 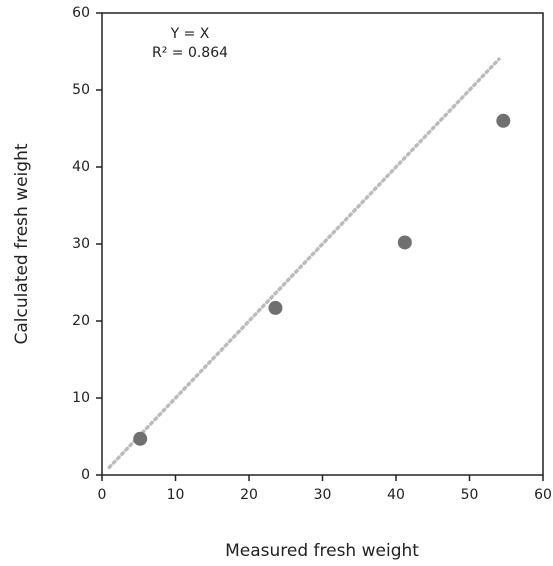 What do you see at coordinates (323, 495) in the screenshot?
I see `x-tick-label: 30` at bounding box center [323, 495].